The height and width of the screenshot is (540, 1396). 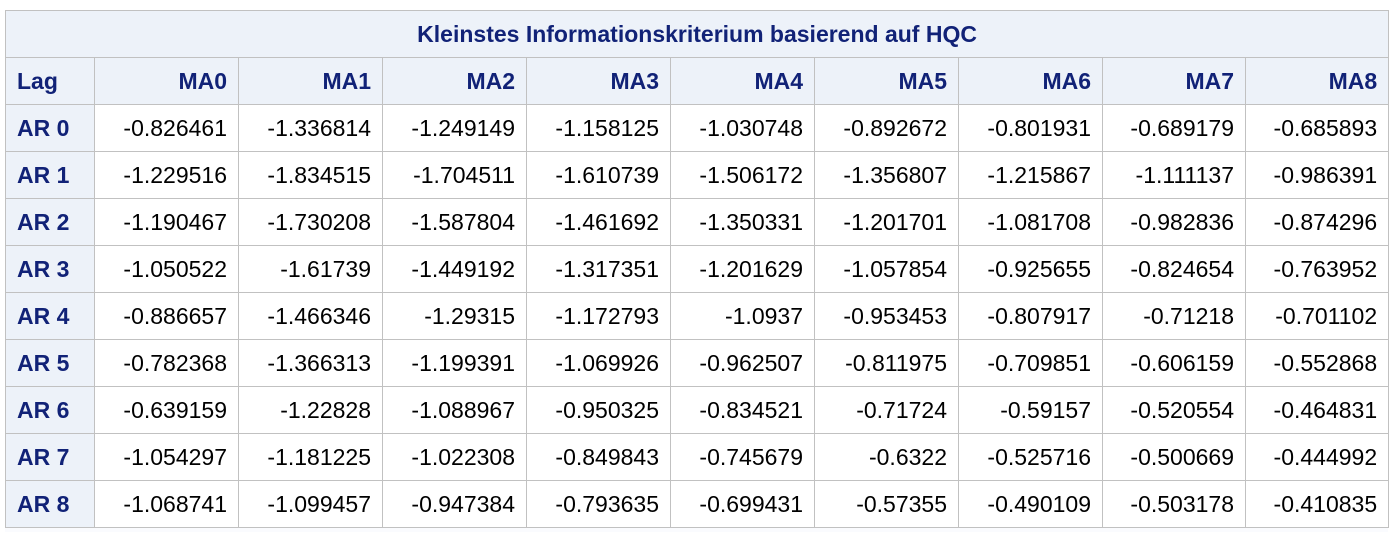 I want to click on row-header: AR 2, so click(x=50, y=222).